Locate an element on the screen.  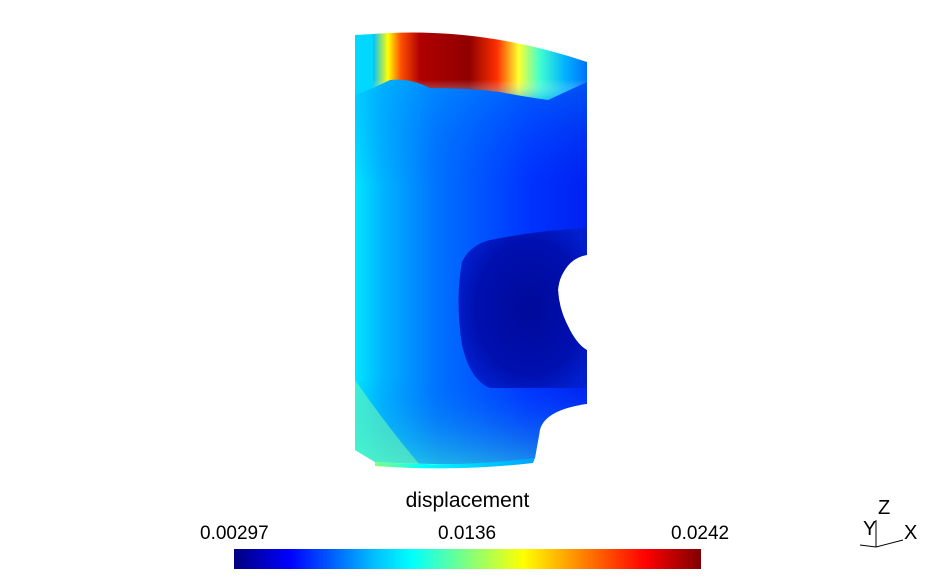
colorbar-max-label: 0.0242 is located at coordinates (700, 533).